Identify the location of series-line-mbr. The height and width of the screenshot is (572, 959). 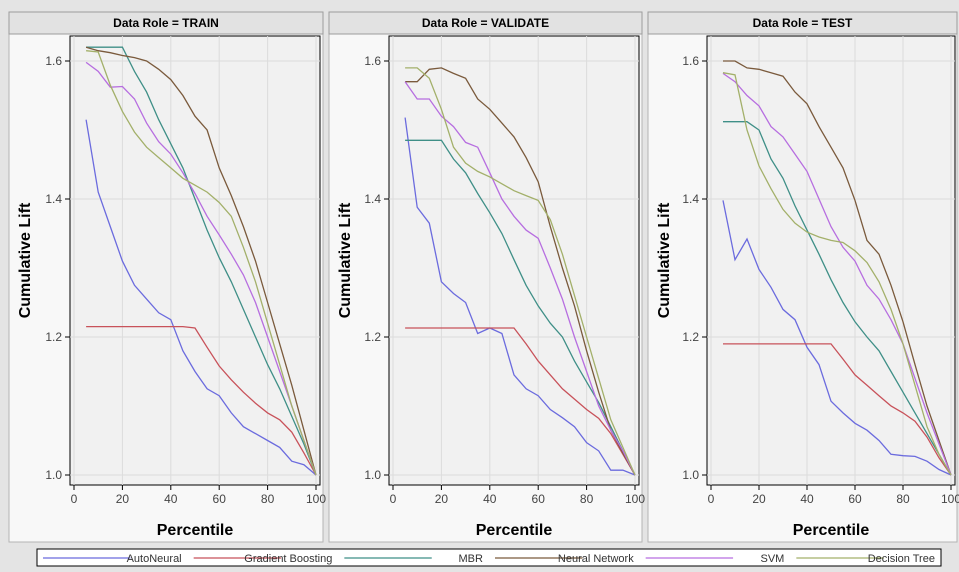
(837, 298).